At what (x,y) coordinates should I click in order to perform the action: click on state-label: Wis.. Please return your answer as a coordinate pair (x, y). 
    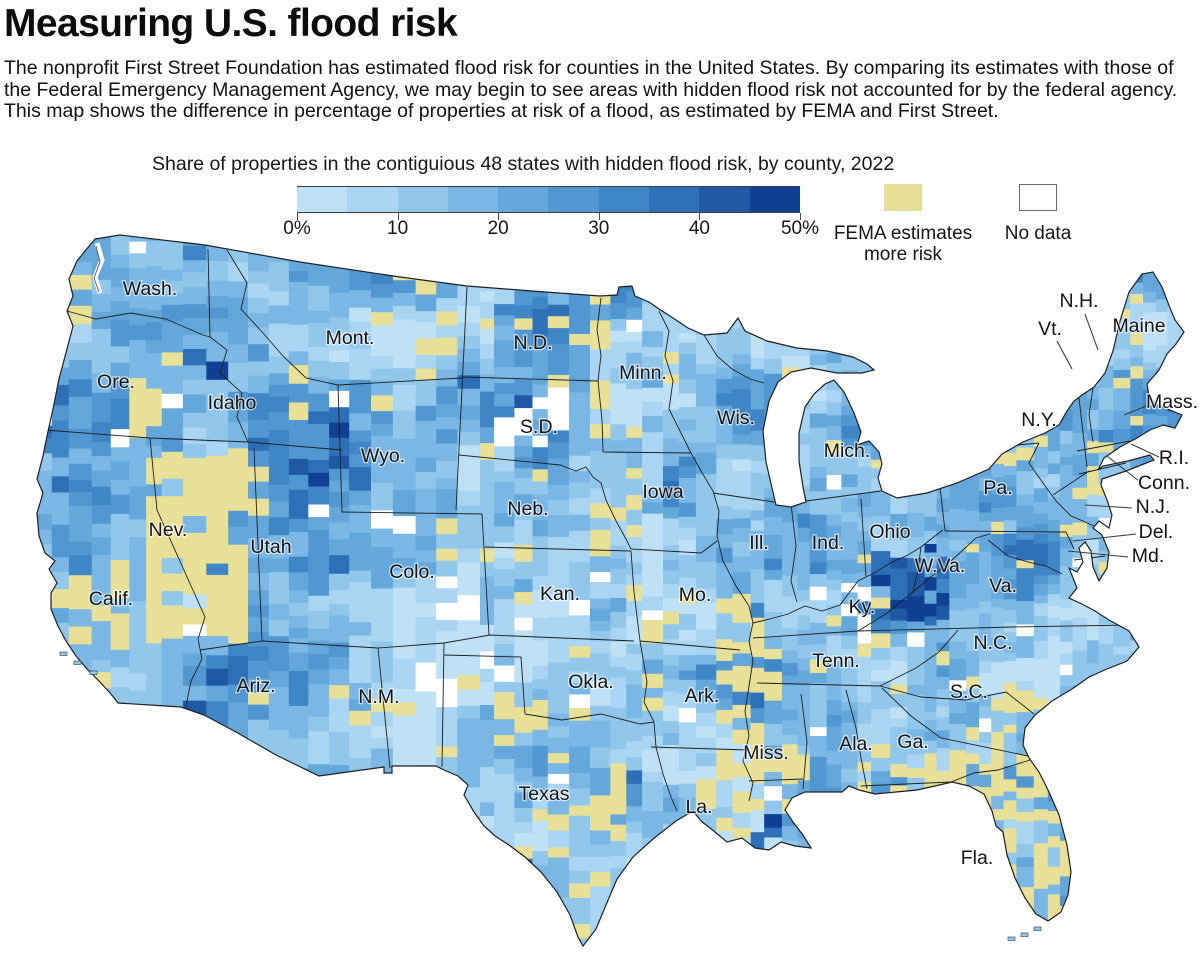
    Looking at the image, I should click on (736, 418).